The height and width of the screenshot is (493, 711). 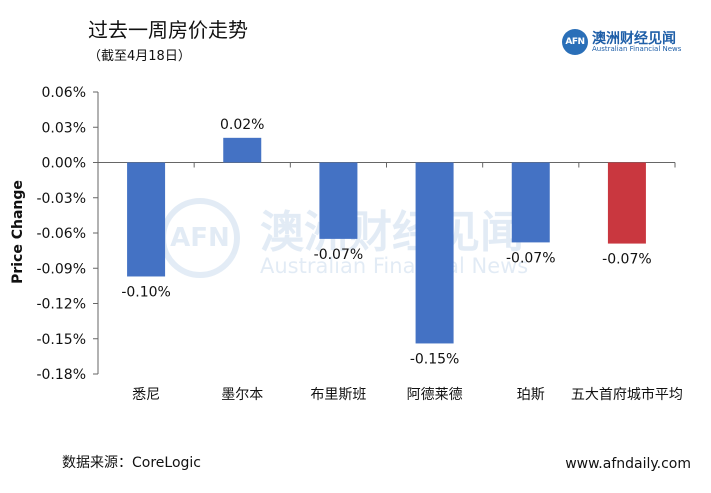 What do you see at coordinates (61, 269) in the screenshot?
I see `y-tick-label: -0.09%` at bounding box center [61, 269].